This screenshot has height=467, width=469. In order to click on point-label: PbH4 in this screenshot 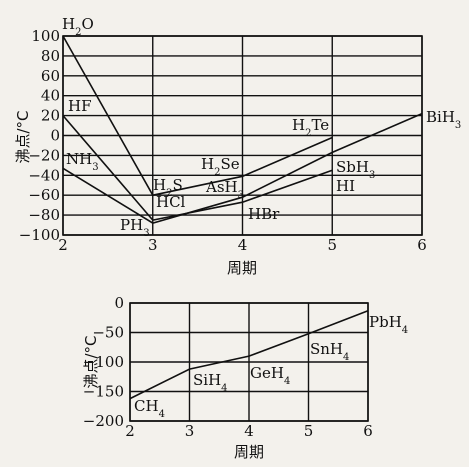, I will do `click(388, 324)`.